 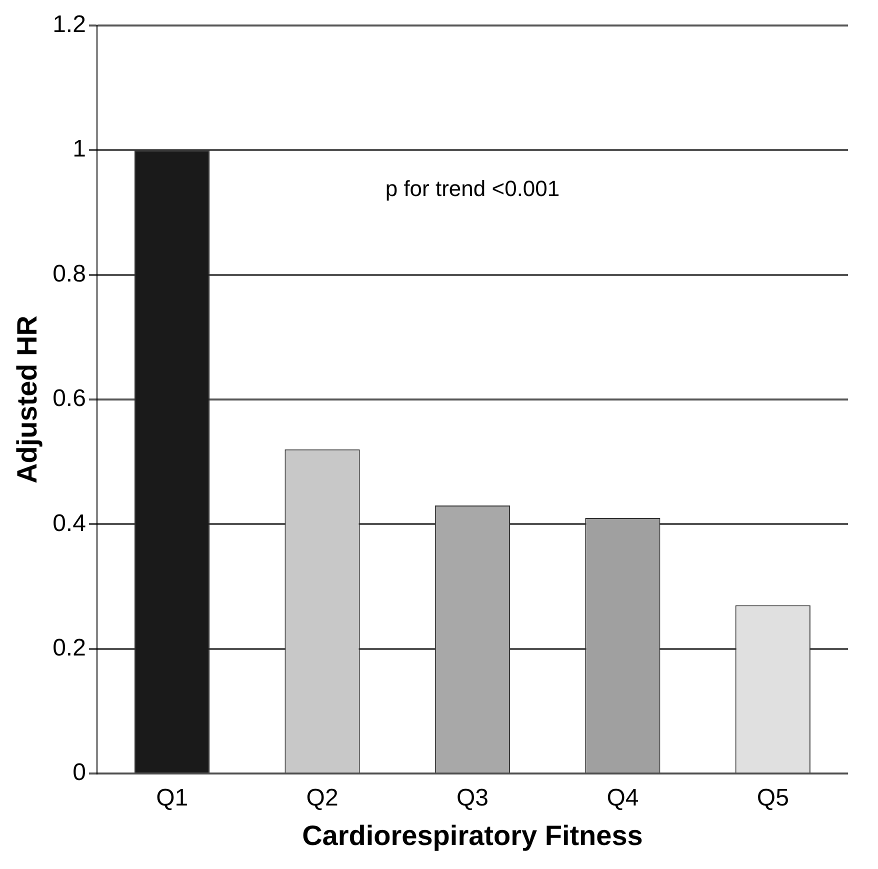 I want to click on x-tick-label: Q1, so click(x=172, y=798).